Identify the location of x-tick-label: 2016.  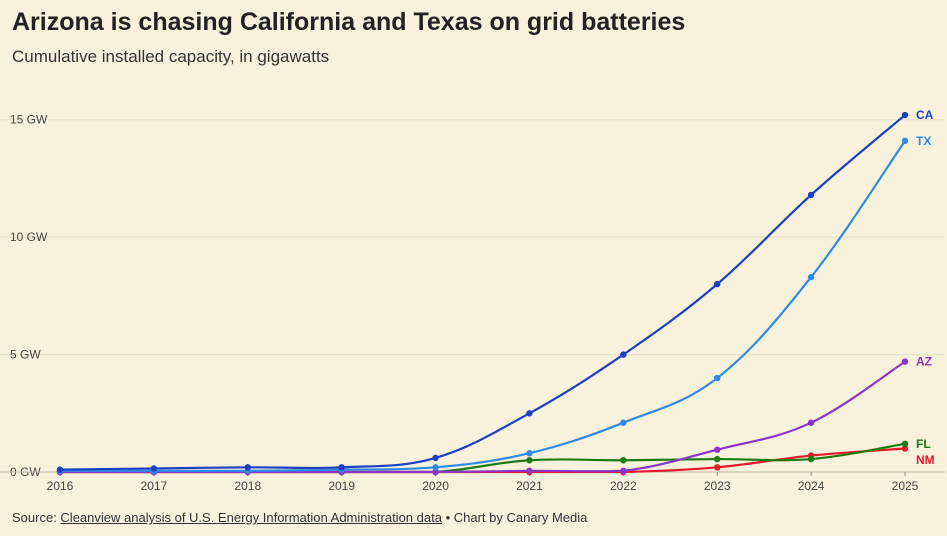
(60, 486).